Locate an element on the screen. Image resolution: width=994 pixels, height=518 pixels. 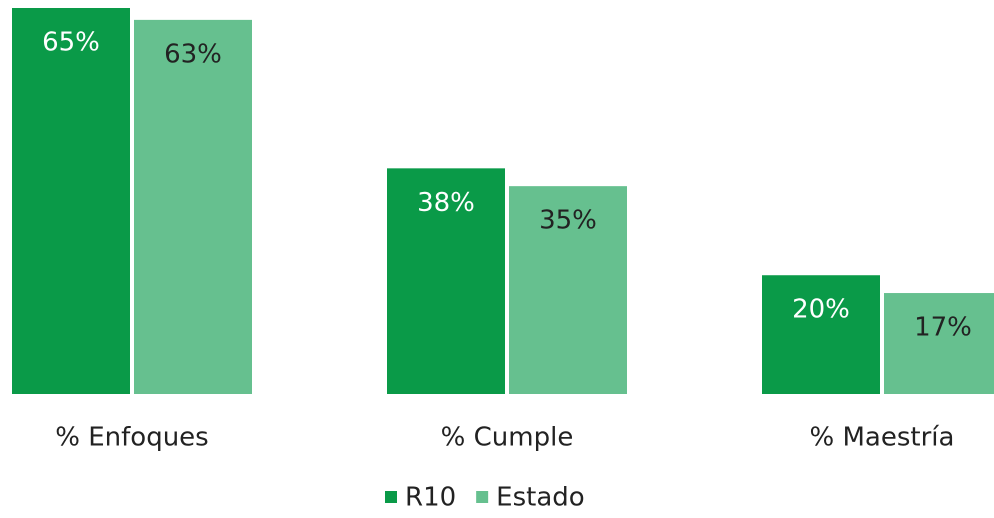
x-tick-label: % Enfoques is located at coordinates (131, 438).